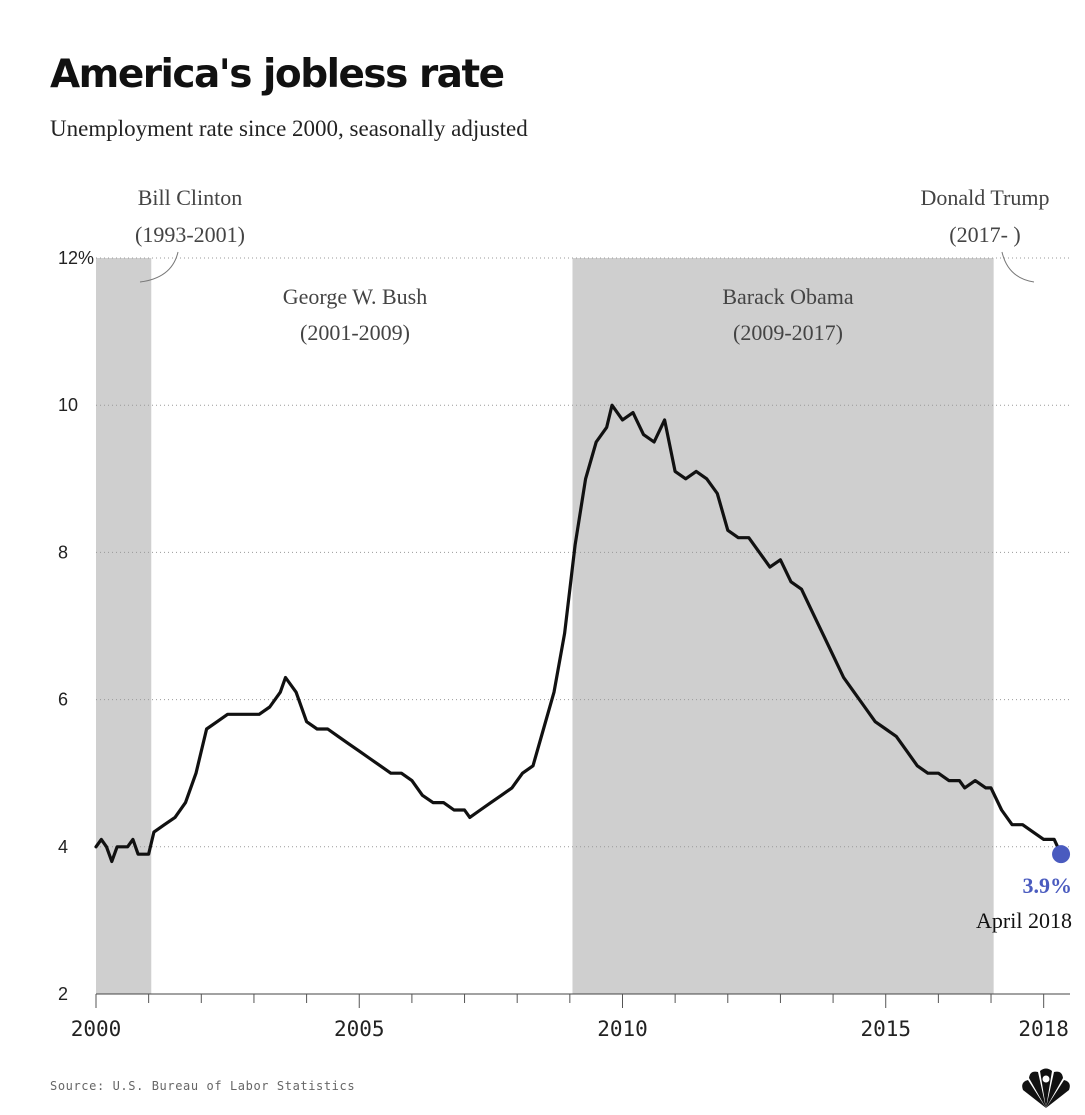 The height and width of the screenshot is (1115, 1085). Describe the element at coordinates (1024, 920) in the screenshot. I see `latest-date-label: April 2018` at that location.